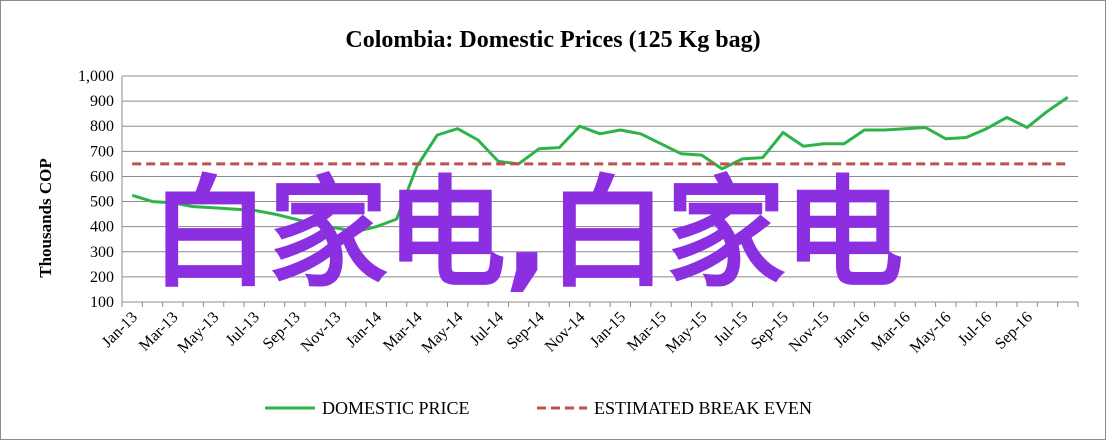 This screenshot has width=1106, height=440. What do you see at coordinates (608, 330) in the screenshot?
I see `x-tick-label: Jan-15` at bounding box center [608, 330].